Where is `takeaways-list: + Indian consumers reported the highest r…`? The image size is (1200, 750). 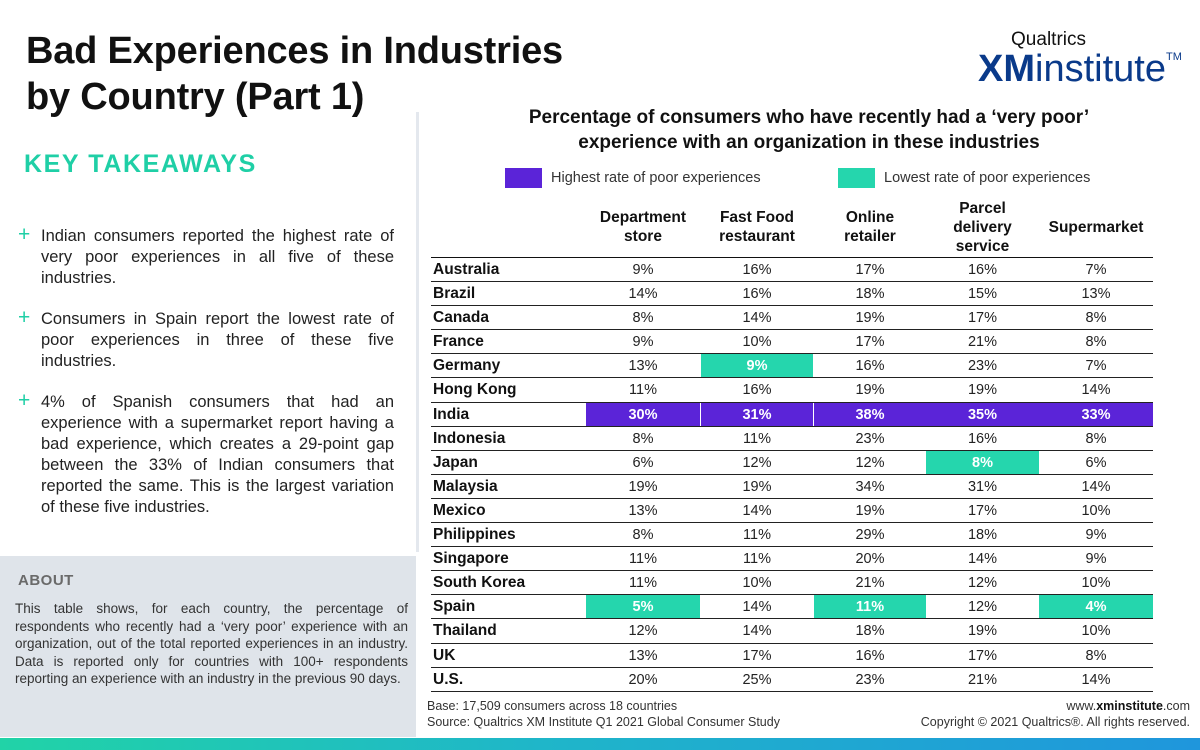
takeaways-list: + Indian consumers reported the highest r… is located at coordinates (206, 381).